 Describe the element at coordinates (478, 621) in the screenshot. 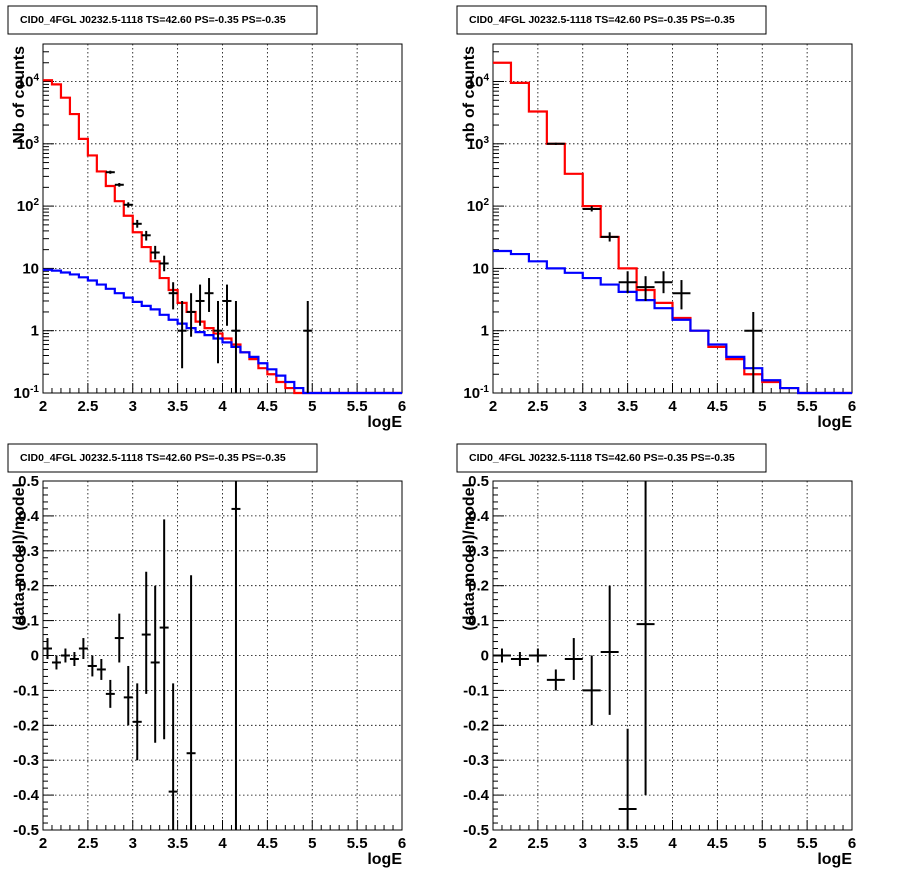

I see `y-tick-label: 0.1` at that location.